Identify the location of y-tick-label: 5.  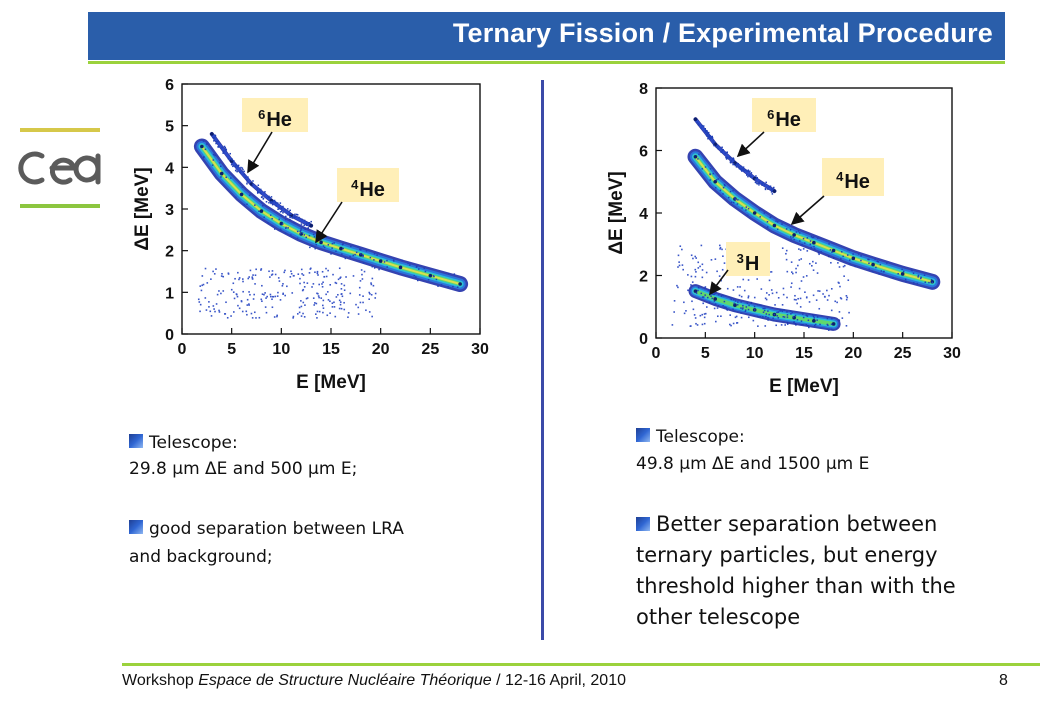
(169, 127).